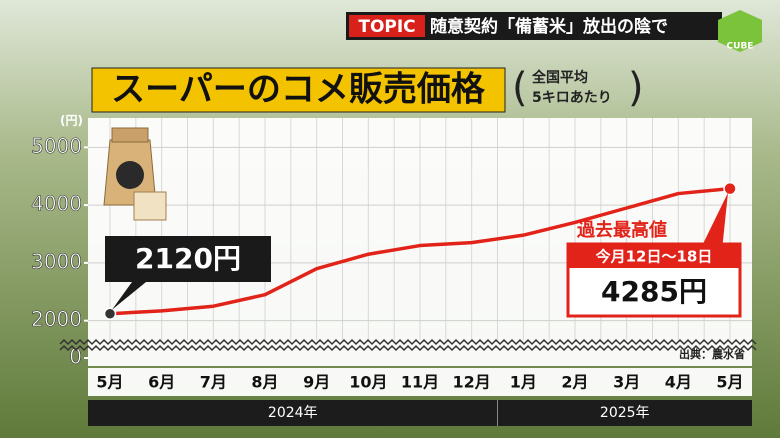  I want to click on x-tick-label: 9月, so click(316, 382).